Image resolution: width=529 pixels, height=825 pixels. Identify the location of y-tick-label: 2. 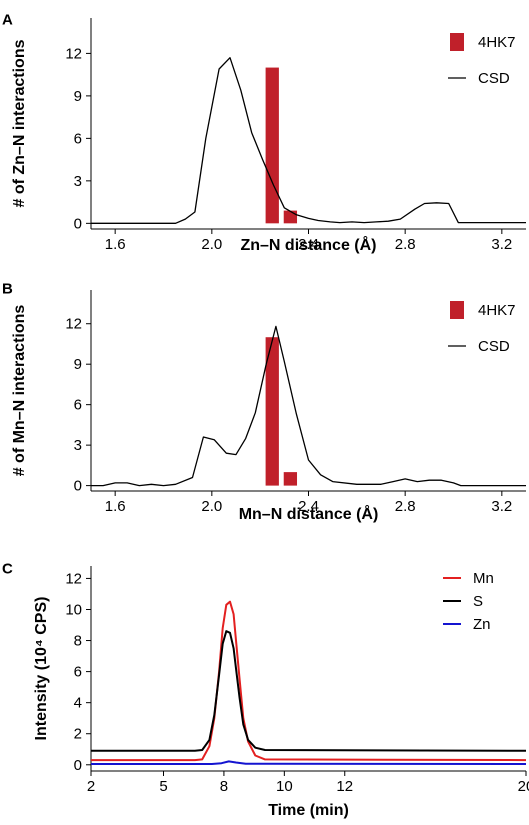
(78, 734).